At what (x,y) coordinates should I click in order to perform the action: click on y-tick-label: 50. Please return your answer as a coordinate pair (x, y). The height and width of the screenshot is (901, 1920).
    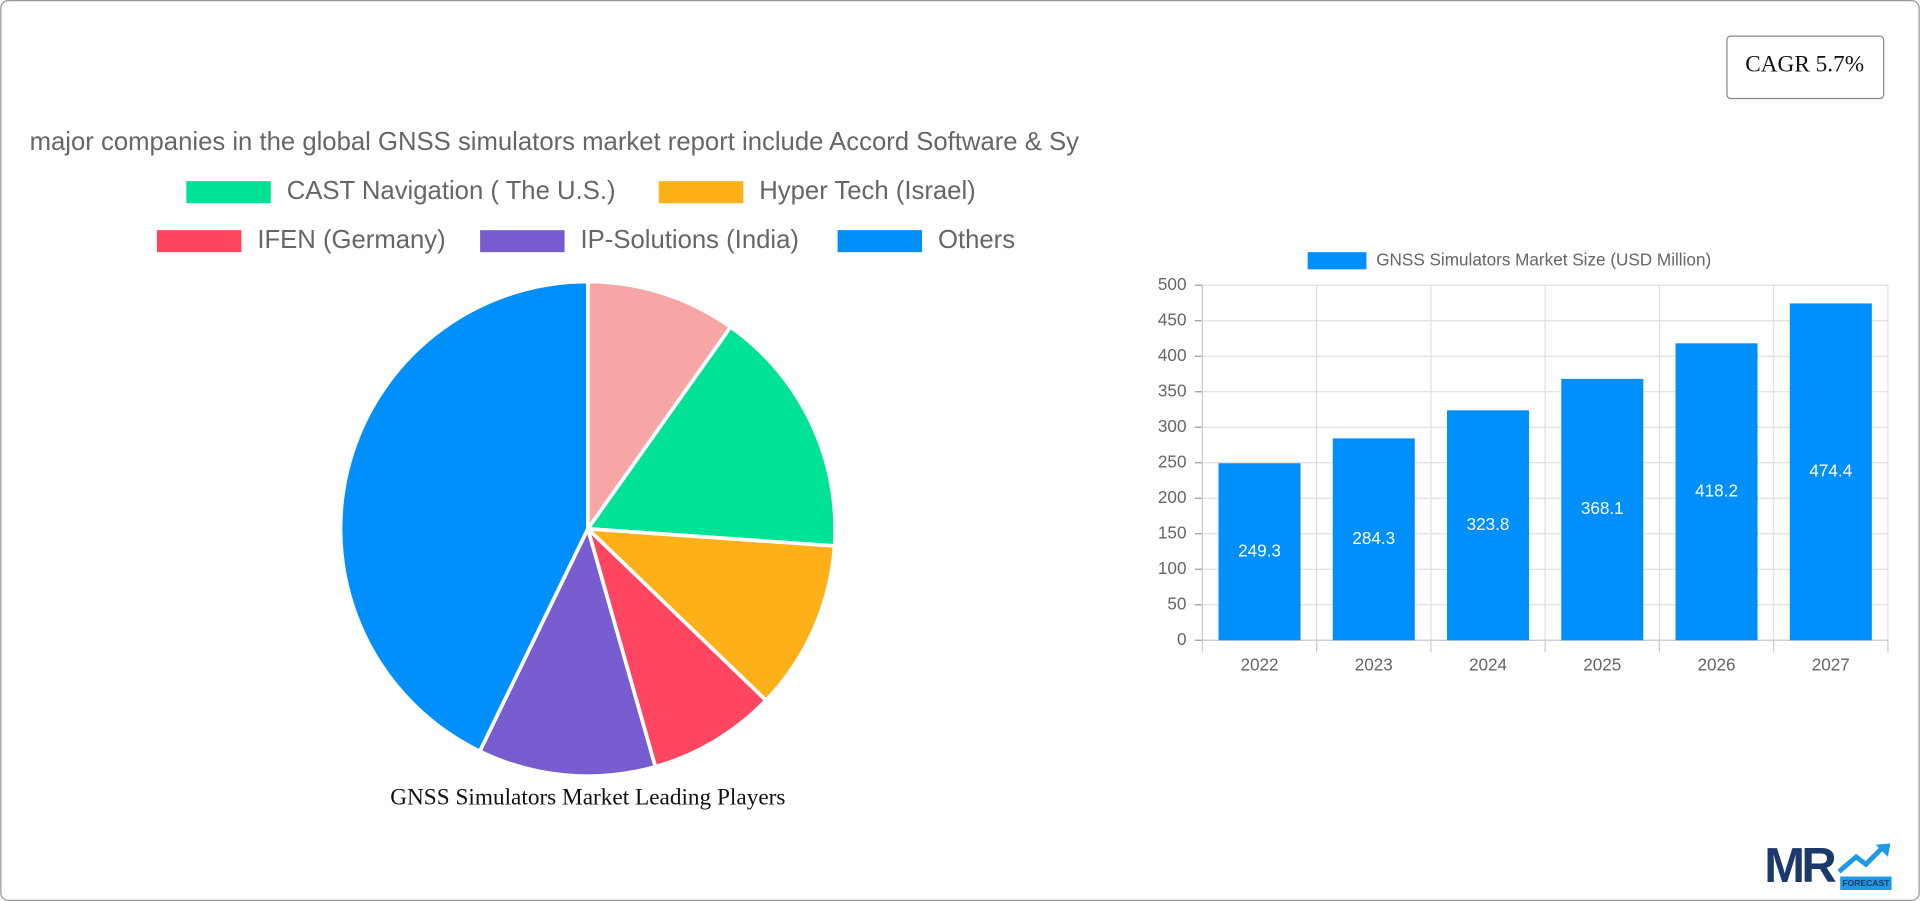
    Looking at the image, I should click on (1176, 603).